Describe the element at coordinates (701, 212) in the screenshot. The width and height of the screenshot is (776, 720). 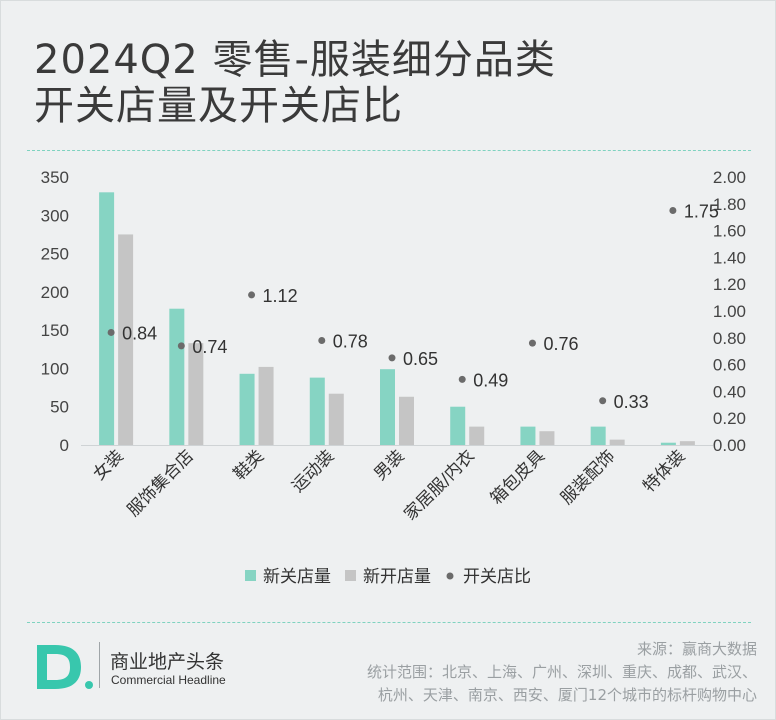
I see `ratio-data-label: 1.75` at that location.